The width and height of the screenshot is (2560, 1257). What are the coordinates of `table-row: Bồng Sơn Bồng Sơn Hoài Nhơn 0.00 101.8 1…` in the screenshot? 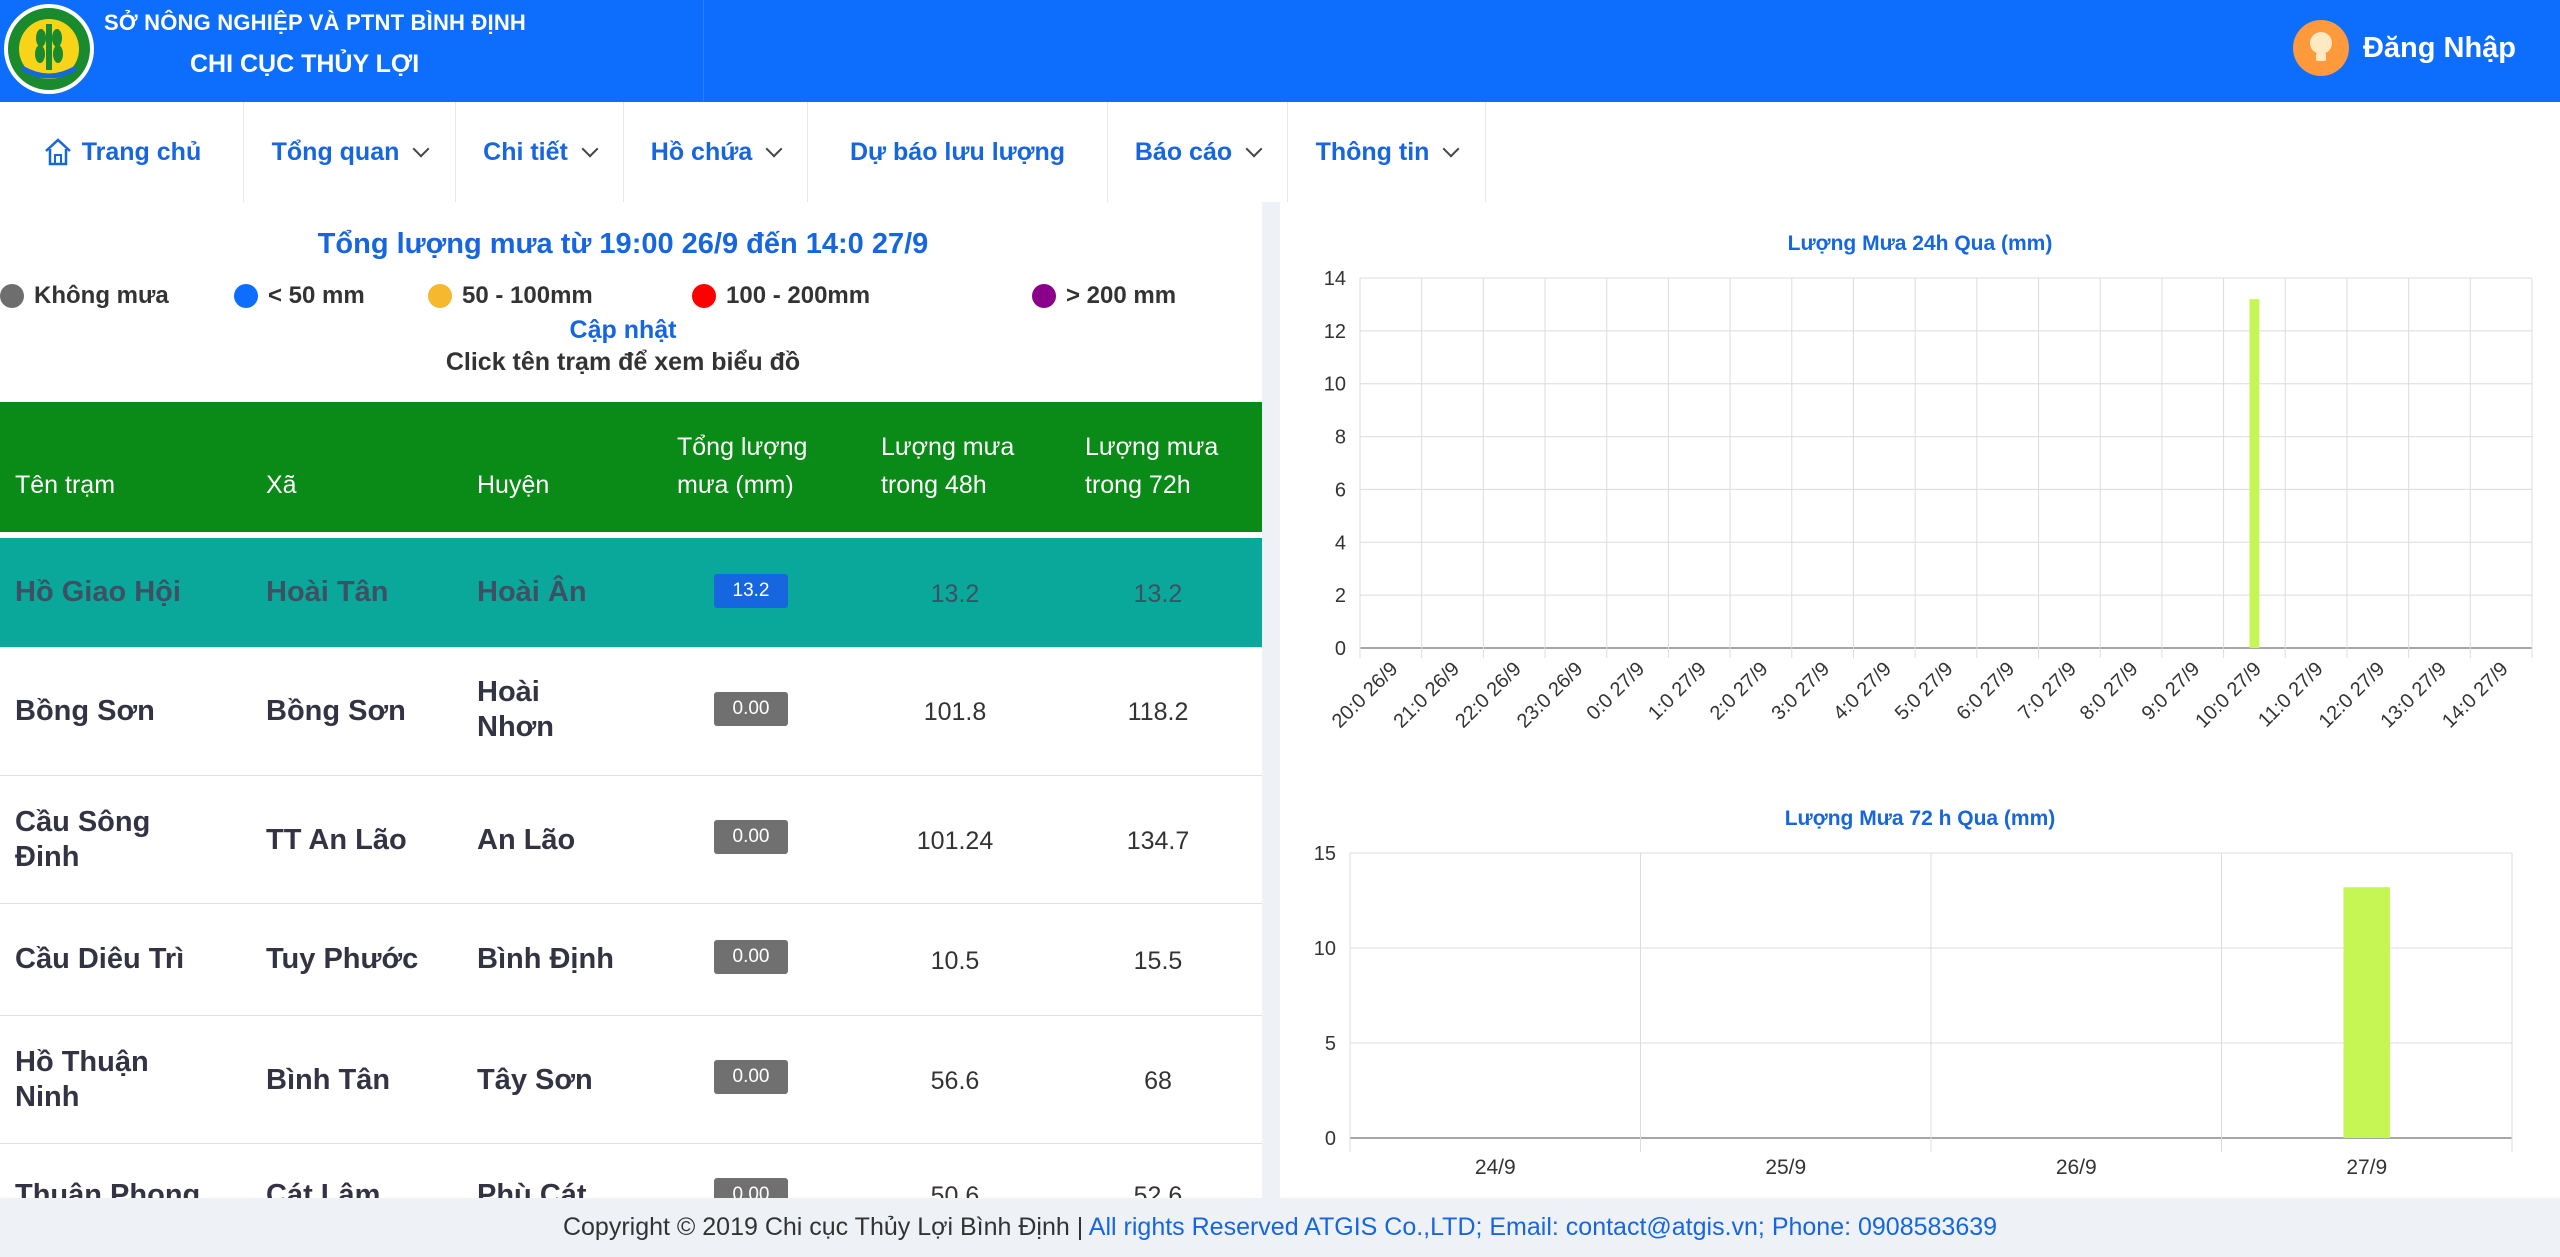 It's located at (631, 712).